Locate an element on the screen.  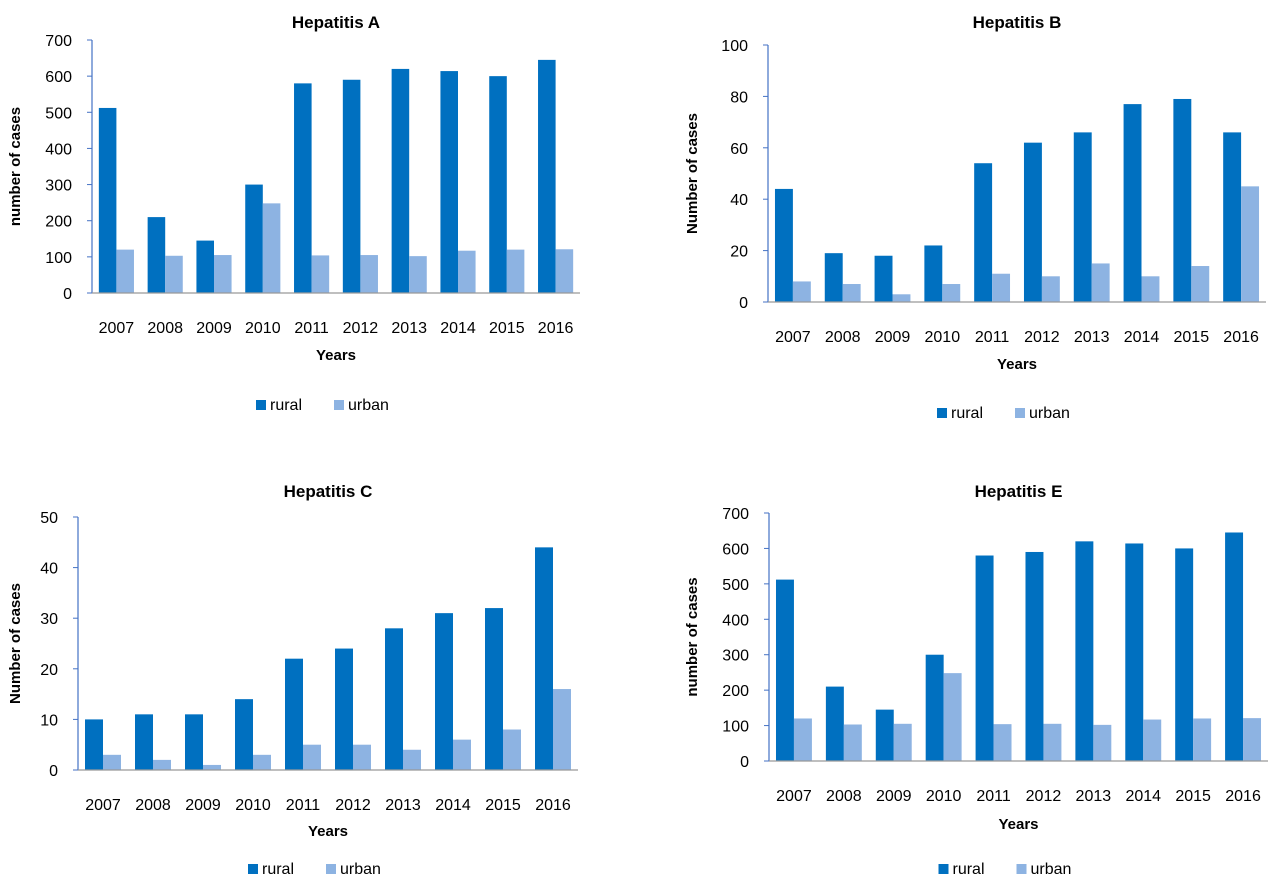
bar-rural-2010 is located at coordinates (244, 734).